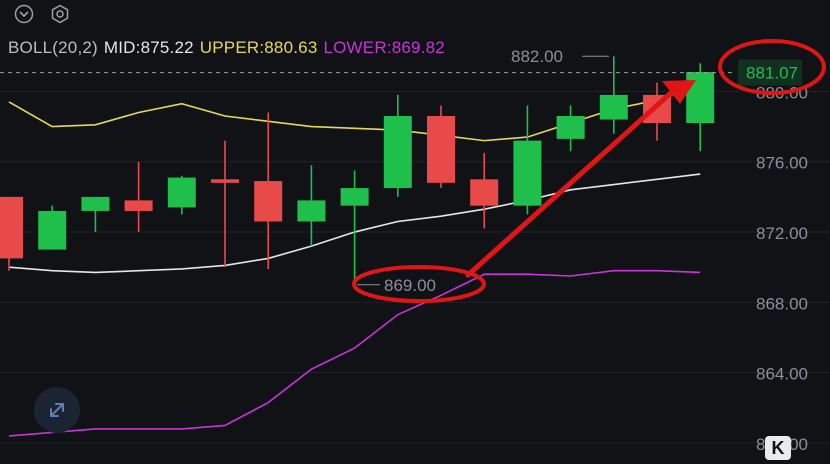 The height and width of the screenshot is (464, 830). What do you see at coordinates (778, 448) in the screenshot?
I see `kline-toggle-button: K` at bounding box center [778, 448].